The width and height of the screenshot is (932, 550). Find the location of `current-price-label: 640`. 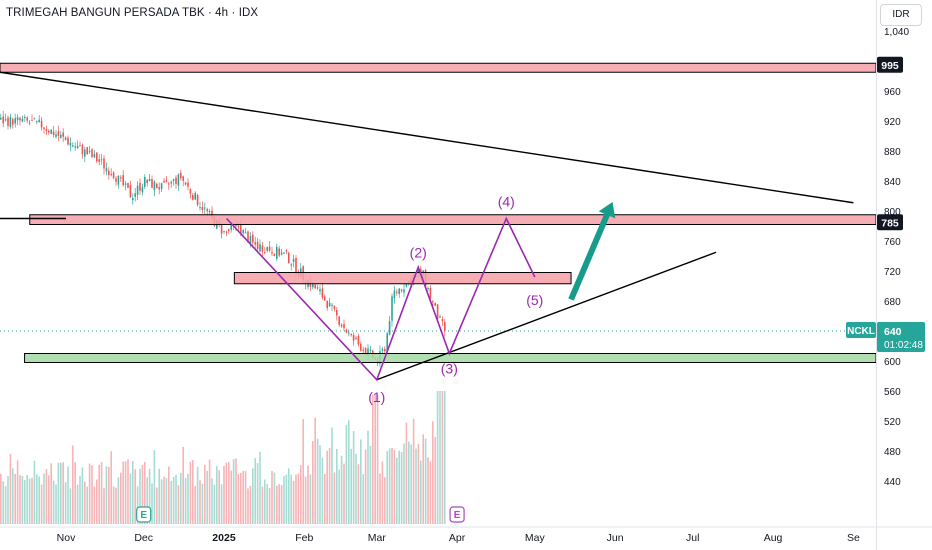

current-price-label: 640 is located at coordinates (893, 332).